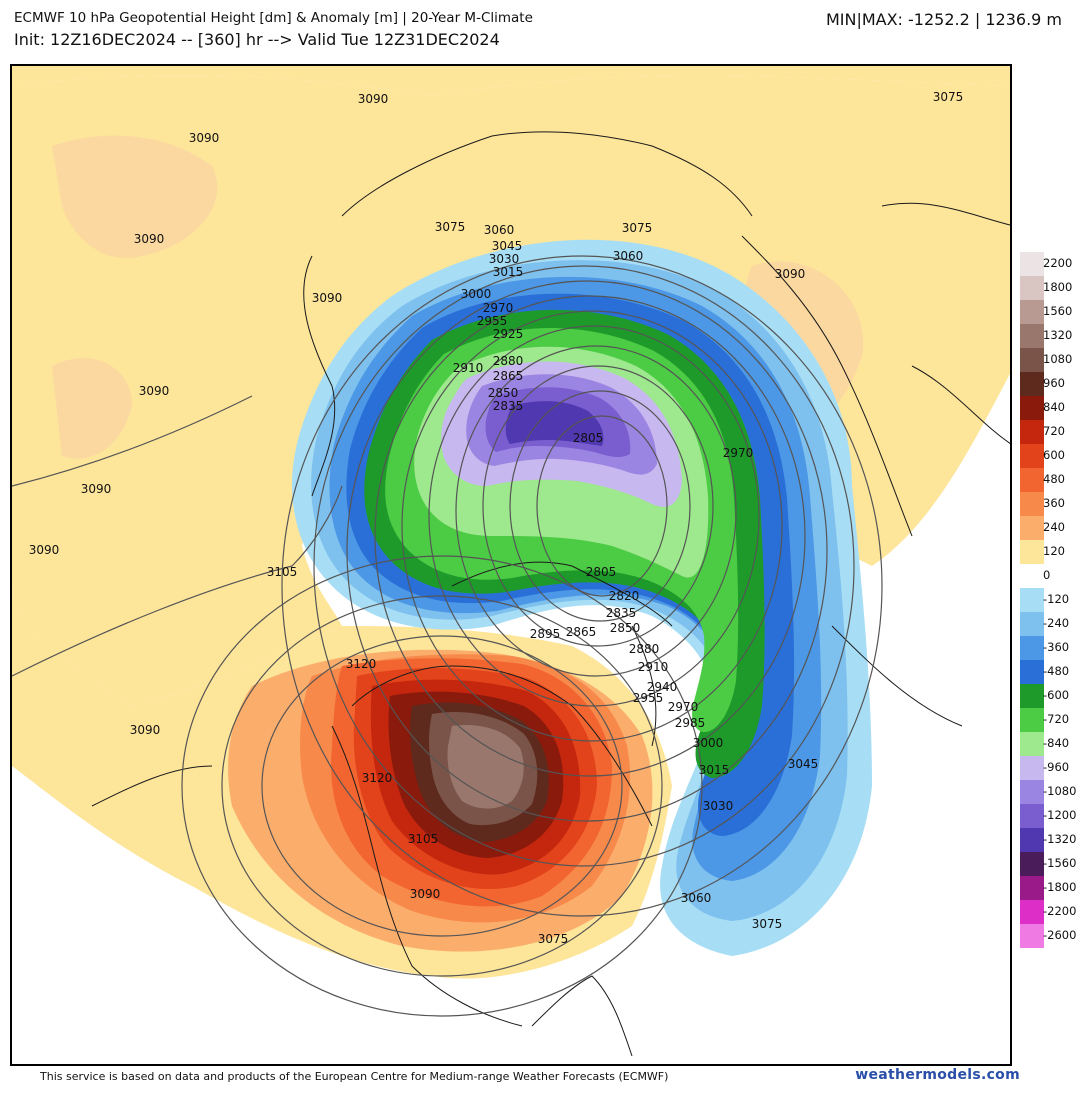  Describe the element at coordinates (1054, 383) in the screenshot. I see `legend-label: 960` at that location.